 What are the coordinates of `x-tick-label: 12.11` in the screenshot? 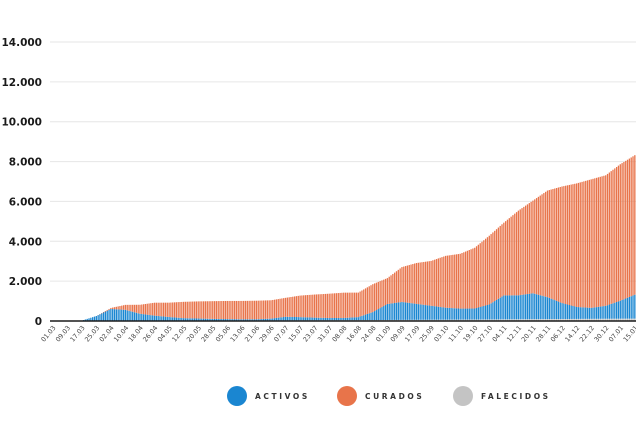 It's located at (514, 333).